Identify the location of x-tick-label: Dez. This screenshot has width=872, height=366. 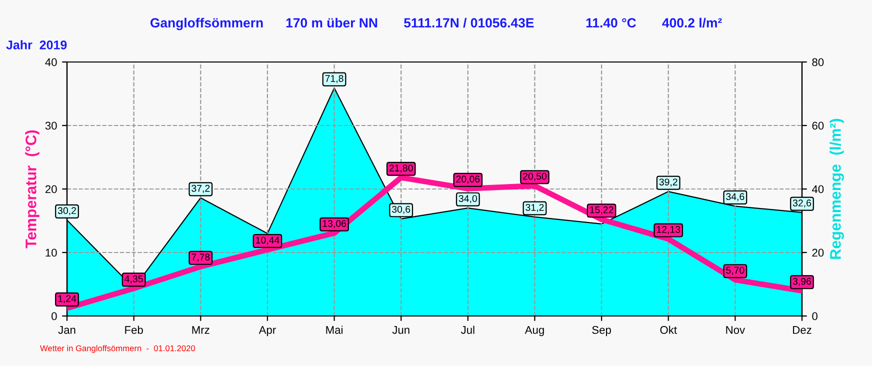
(802, 330).